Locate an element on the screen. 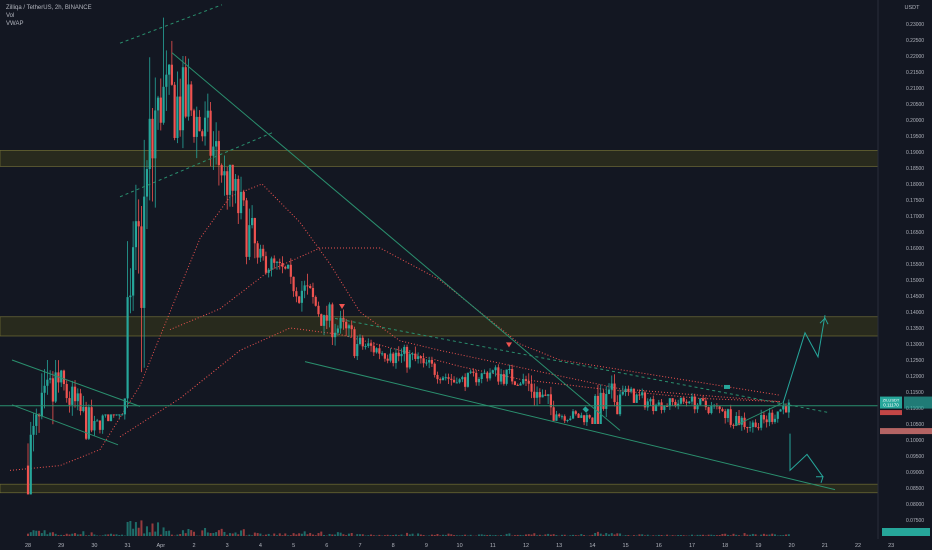 The image size is (932, 550). price-tick-label: 0.07500 is located at coordinates (915, 521).